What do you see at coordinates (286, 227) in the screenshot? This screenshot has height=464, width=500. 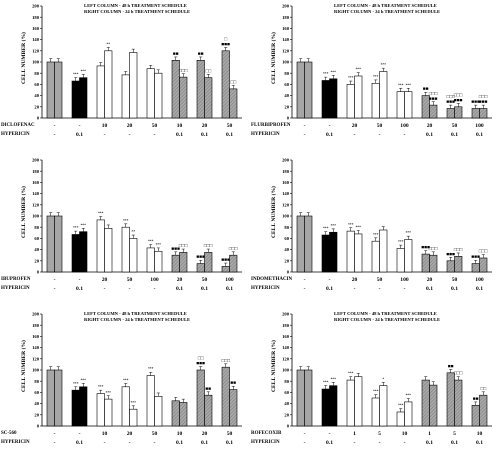 I see `y-tick-label: 80` at bounding box center [286, 227].